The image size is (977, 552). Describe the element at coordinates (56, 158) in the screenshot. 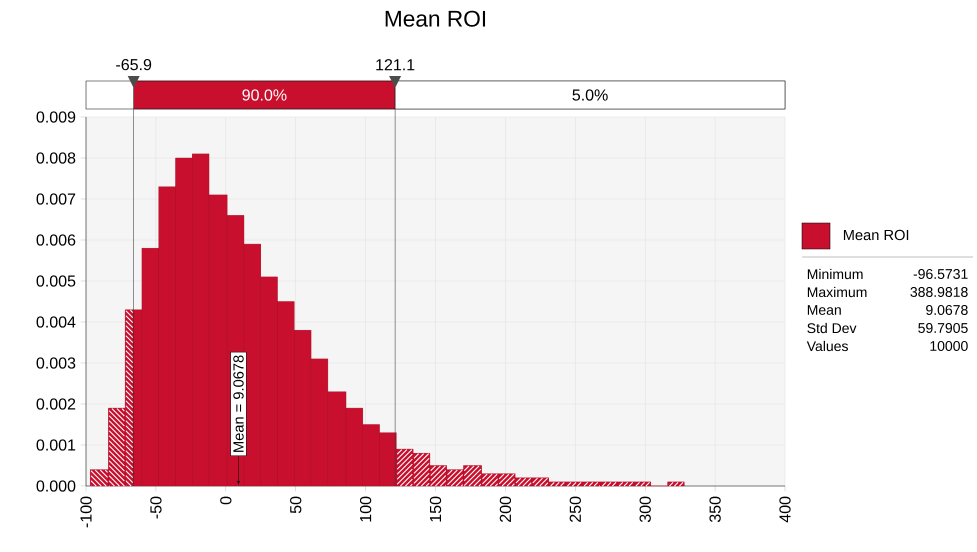

I see `y-tick-label: 0.008` at that location.